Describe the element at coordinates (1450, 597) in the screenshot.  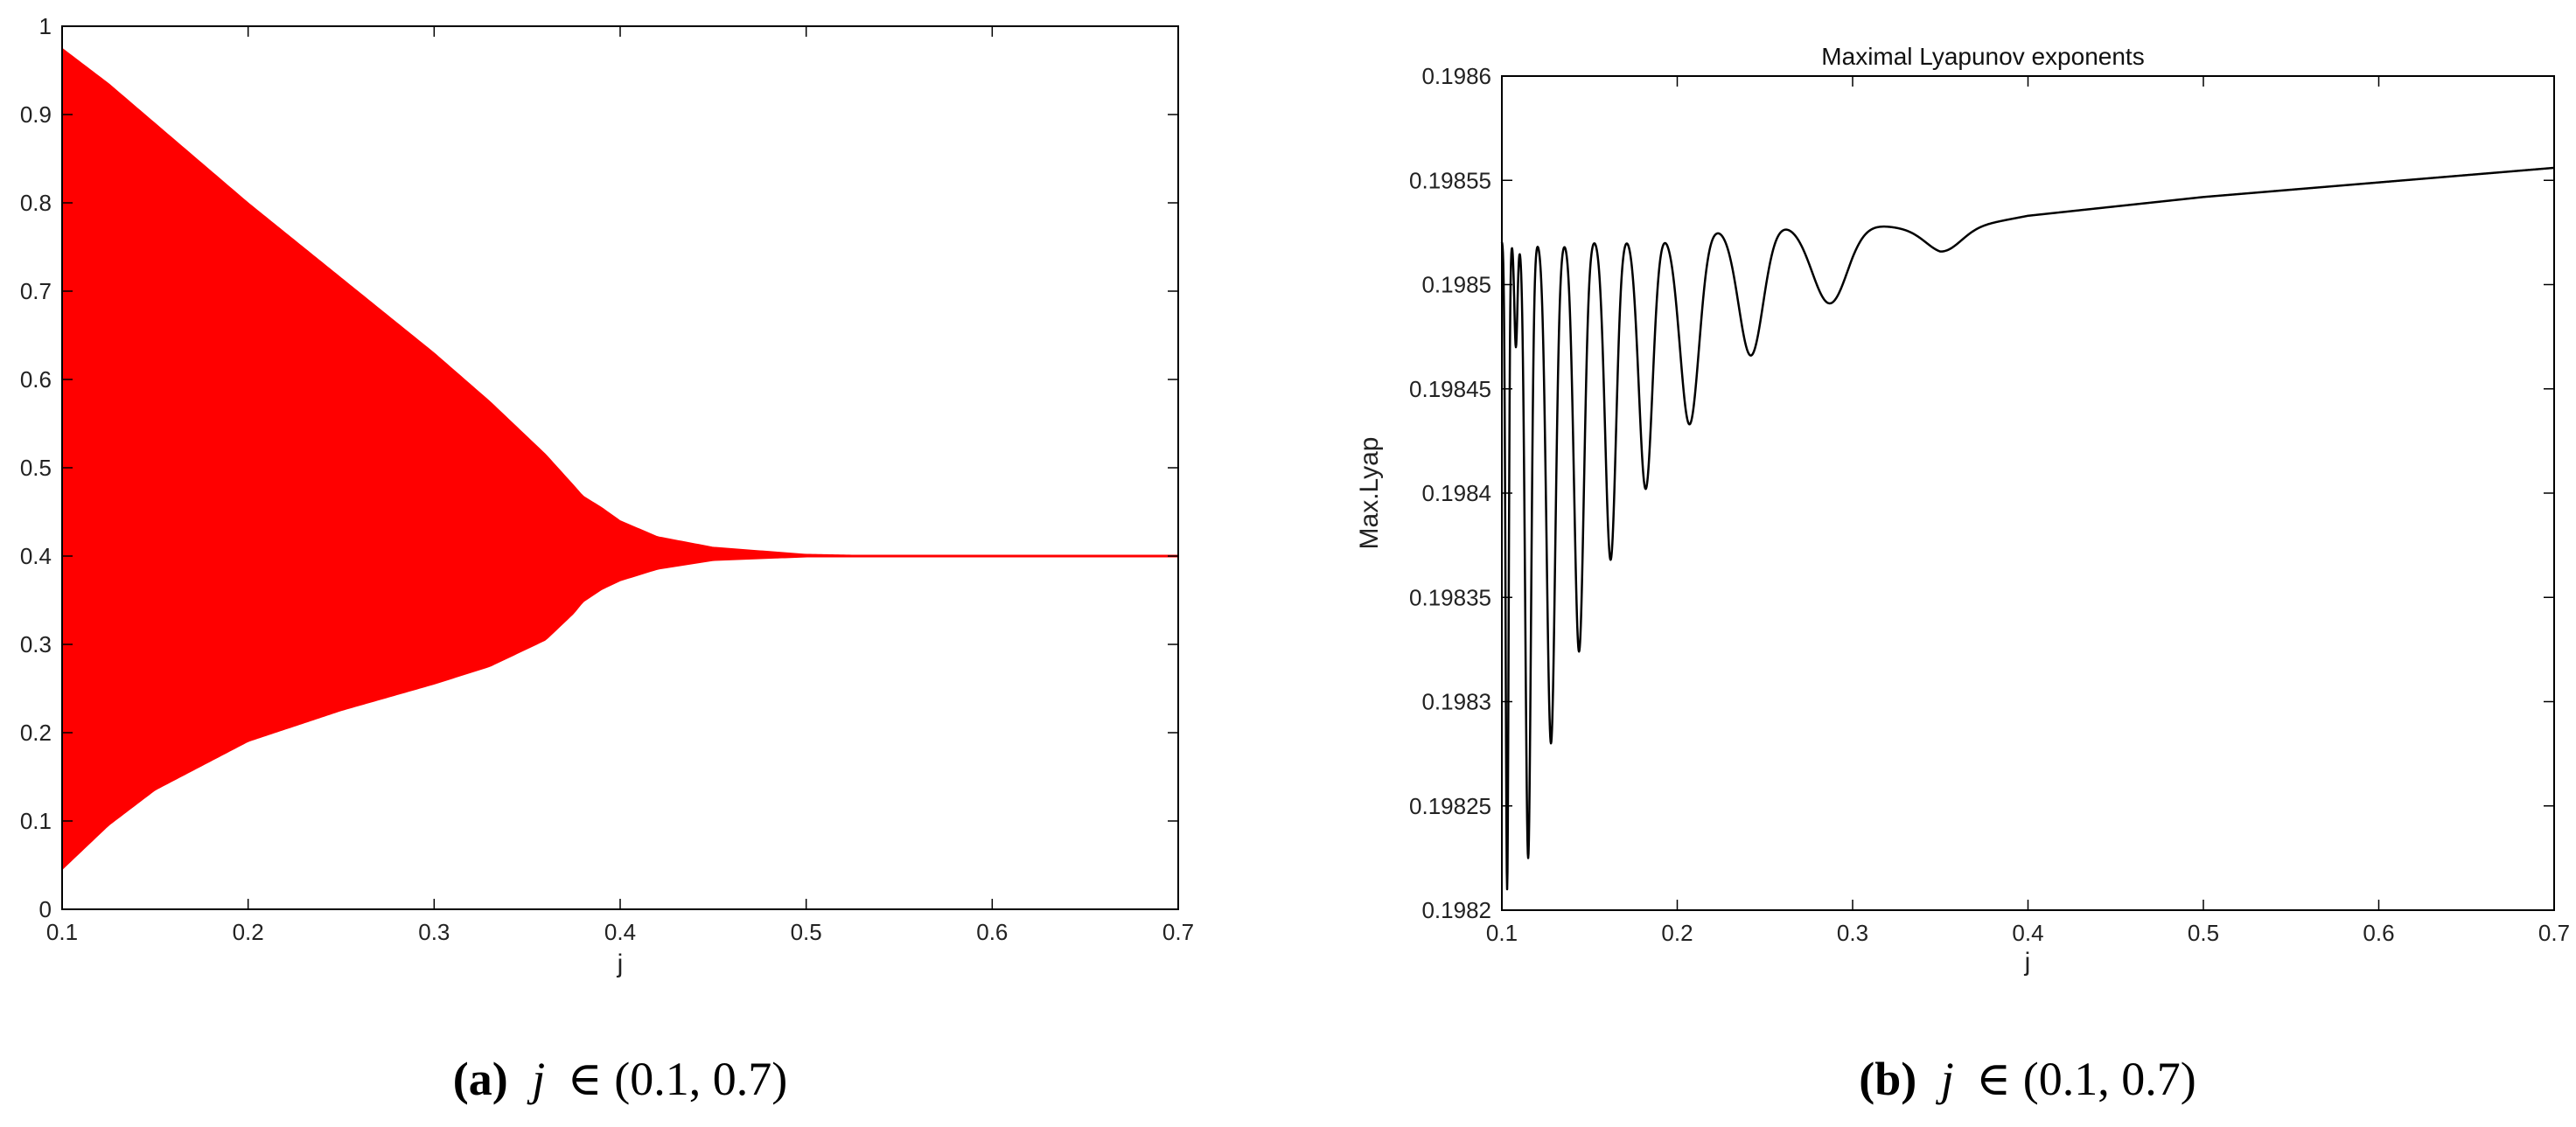
I see `b-ytick-label: 0.19835` at that location.